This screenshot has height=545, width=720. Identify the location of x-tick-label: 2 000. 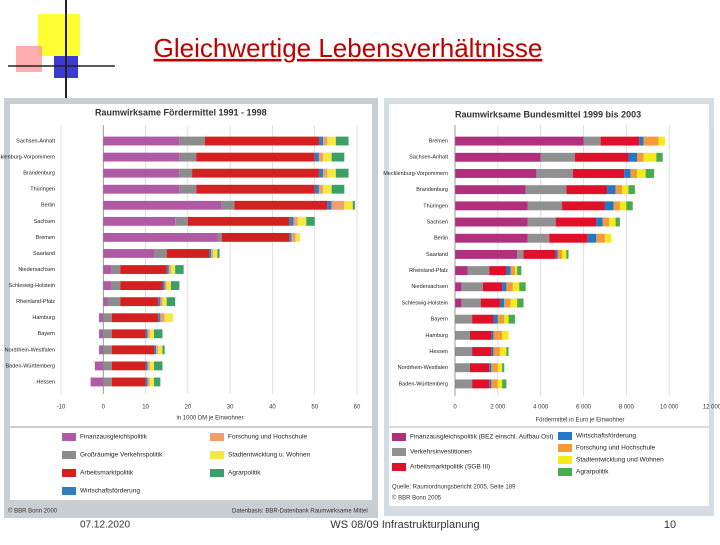
(498, 408).